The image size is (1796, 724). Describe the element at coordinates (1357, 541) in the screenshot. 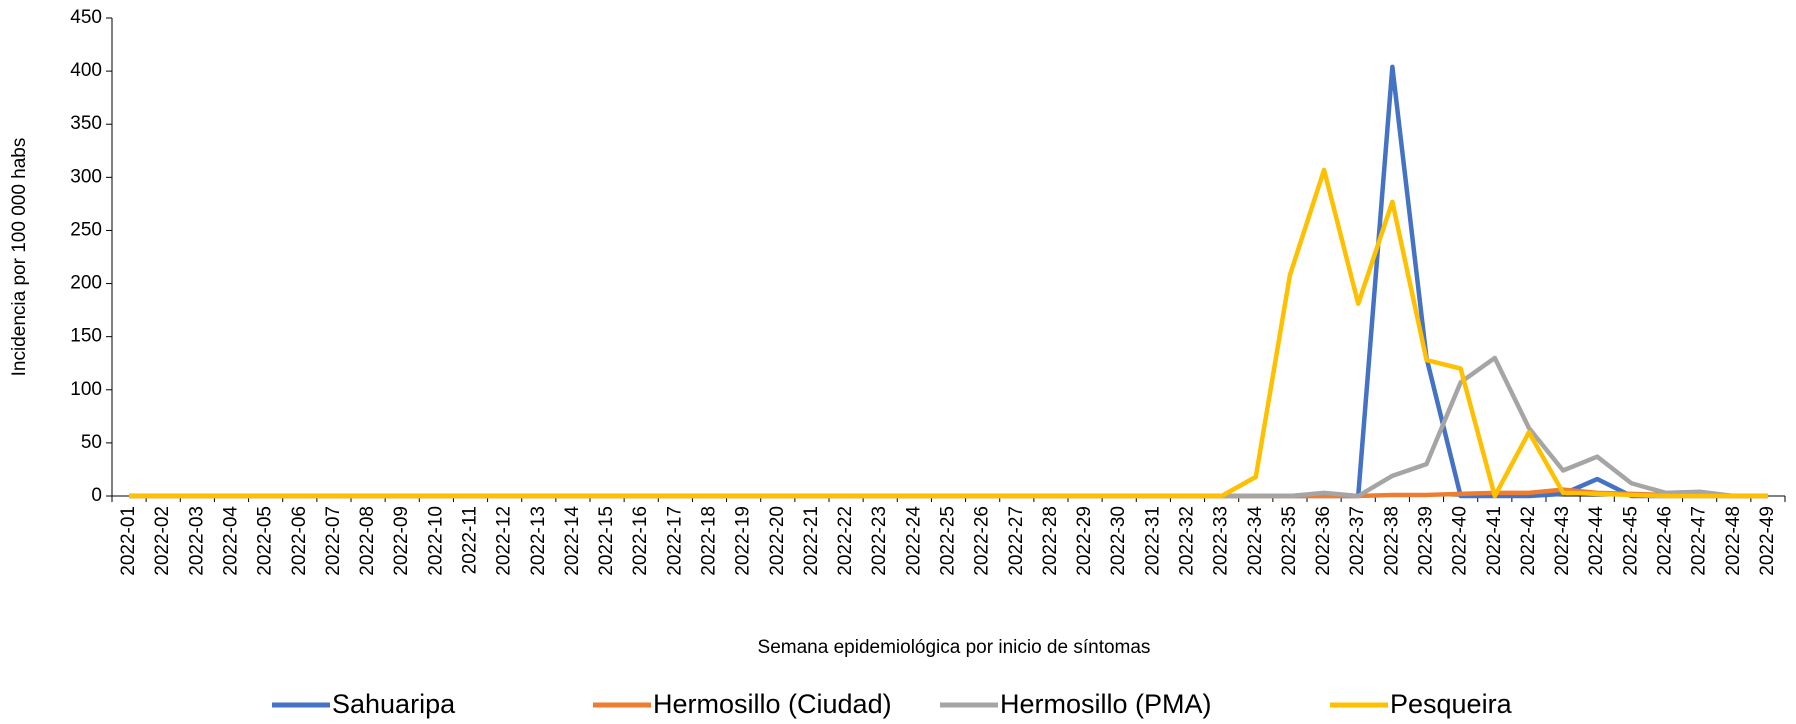

I see `x-tick-label: 2022-37` at that location.